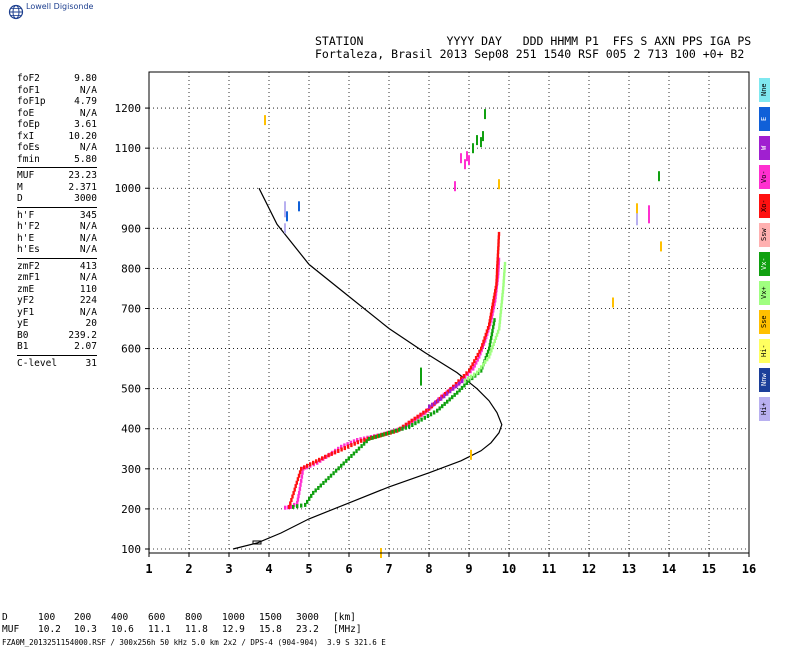 This screenshot has width=800, height=650. I want to click on mode-legend-item: Nnw, so click(764, 380).